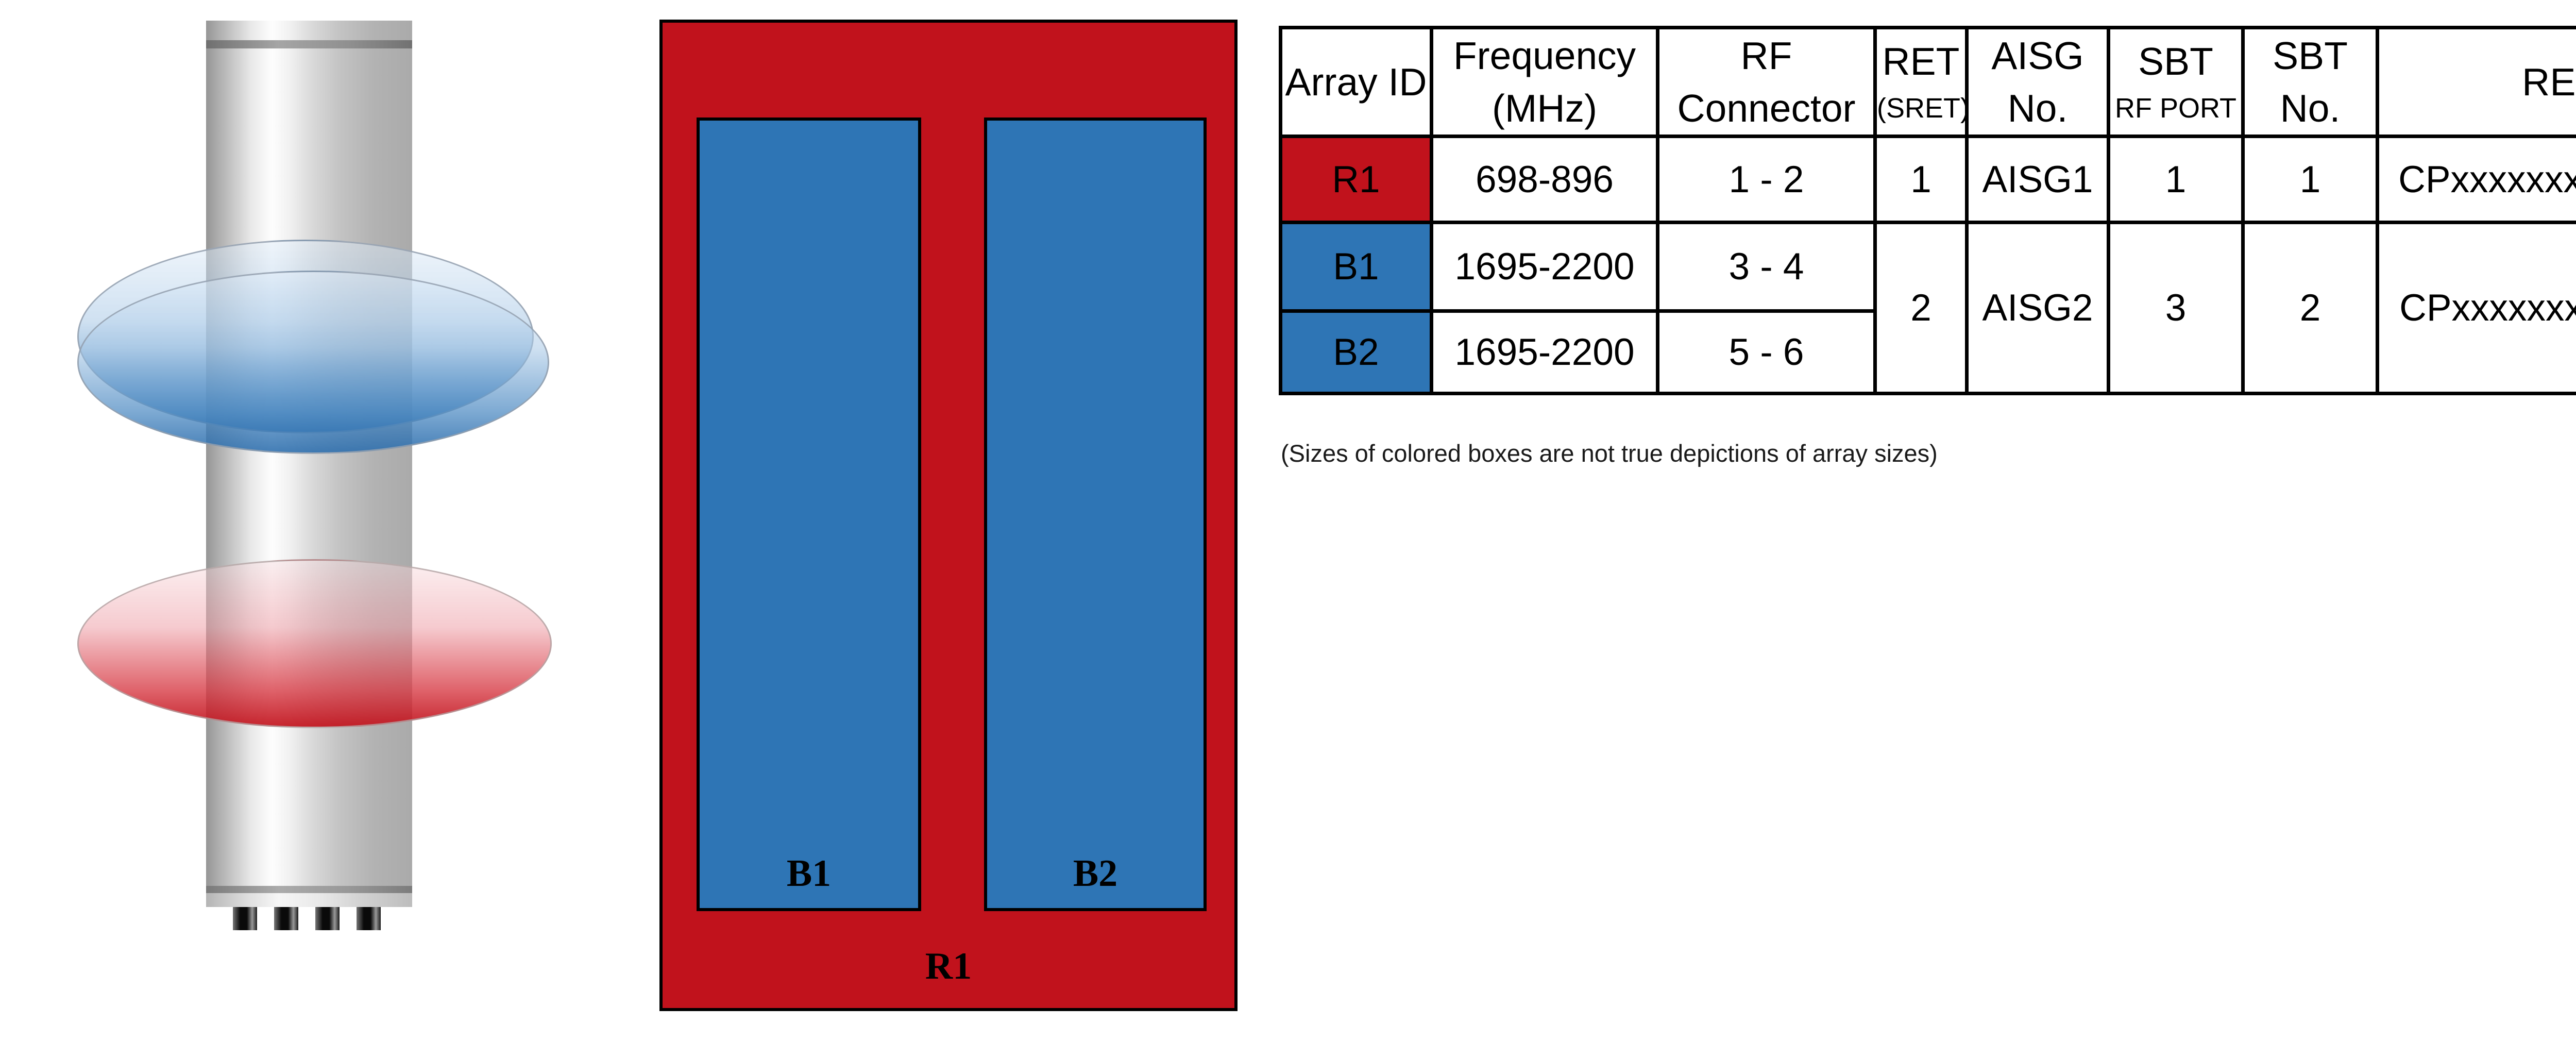  What do you see at coordinates (2476, 179) in the screenshot?
I see `cell-r1-ret-uid: CPxxxxxxxxxxxxxxxxR1` at bounding box center [2476, 179].